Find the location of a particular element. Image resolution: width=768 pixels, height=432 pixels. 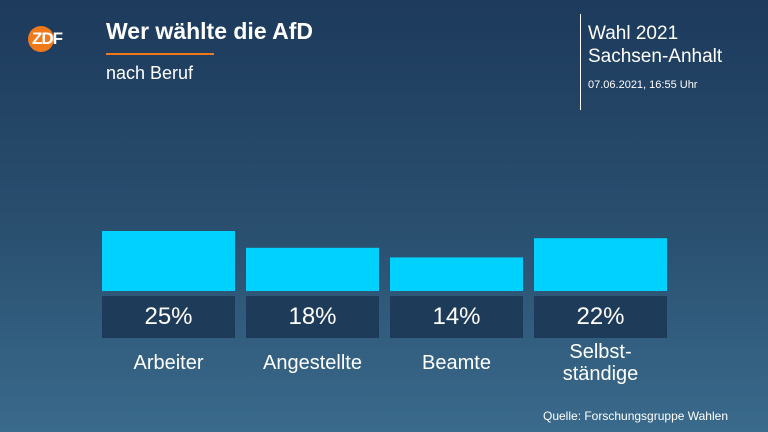

category-label-1: Arbeiter is located at coordinates (168, 363).